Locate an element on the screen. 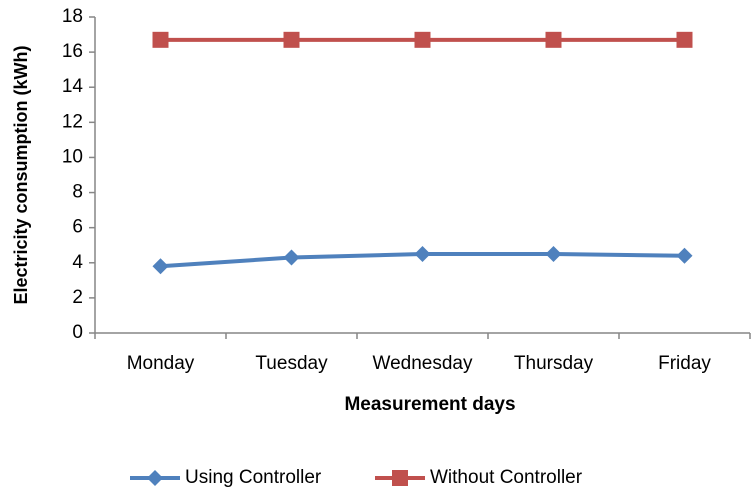 This screenshot has width=754, height=490. y-tick-label: 0 is located at coordinates (77, 332).